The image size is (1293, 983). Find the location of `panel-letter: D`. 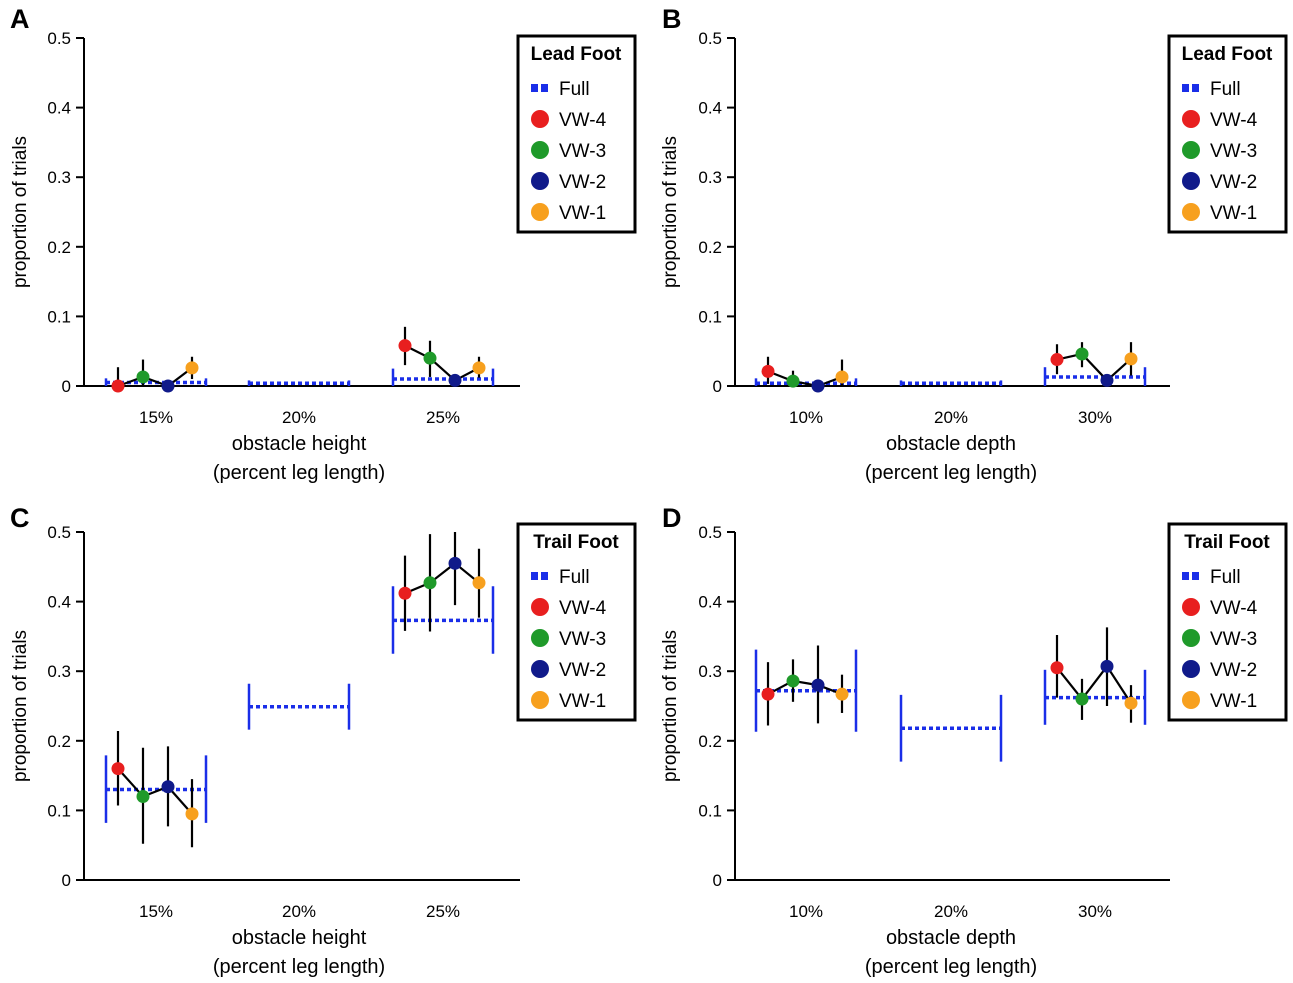

panel-letter: D is located at coordinates (672, 518).